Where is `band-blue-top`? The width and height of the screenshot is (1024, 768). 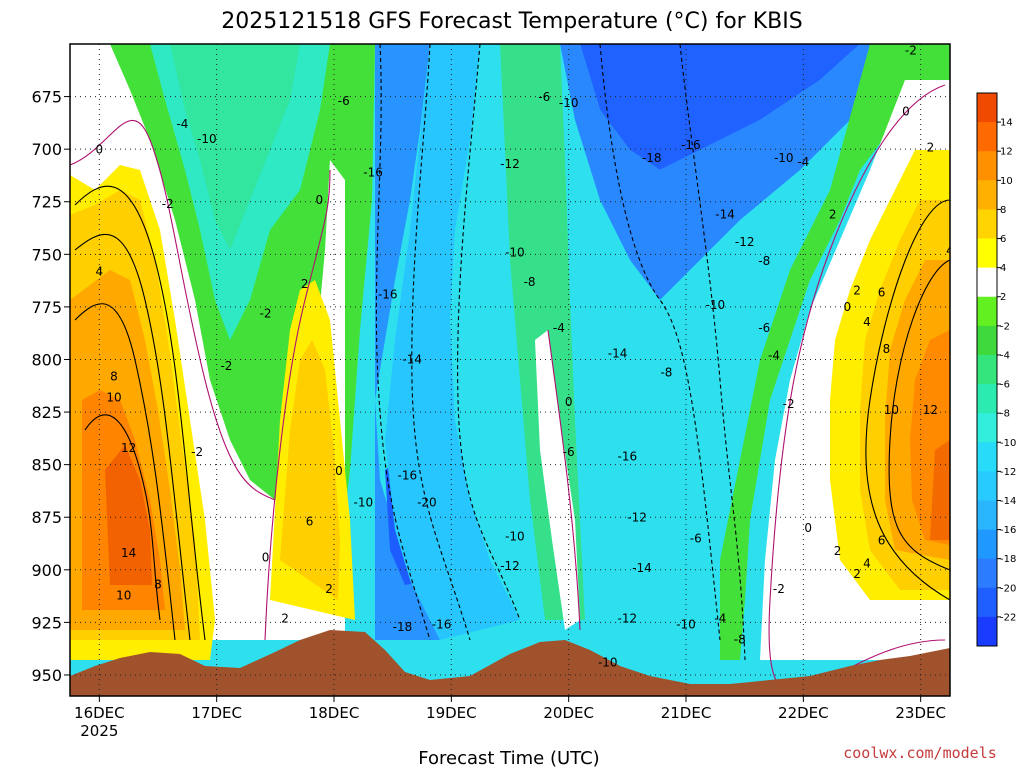 band-blue-top is located at coordinates (720, 172).